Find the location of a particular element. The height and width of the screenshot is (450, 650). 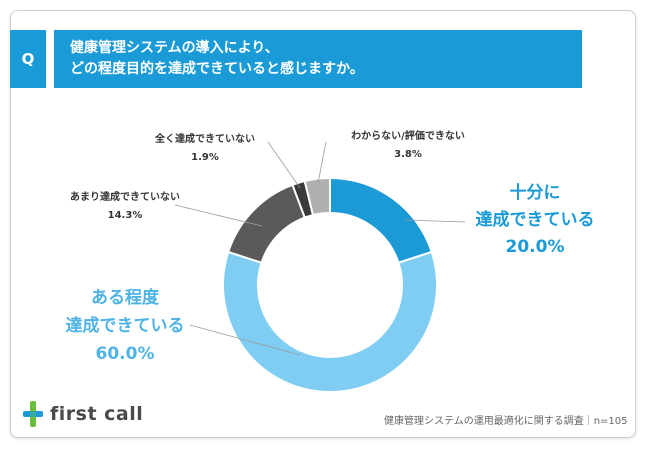

label-full-line1: 十分に is located at coordinates (535, 192).